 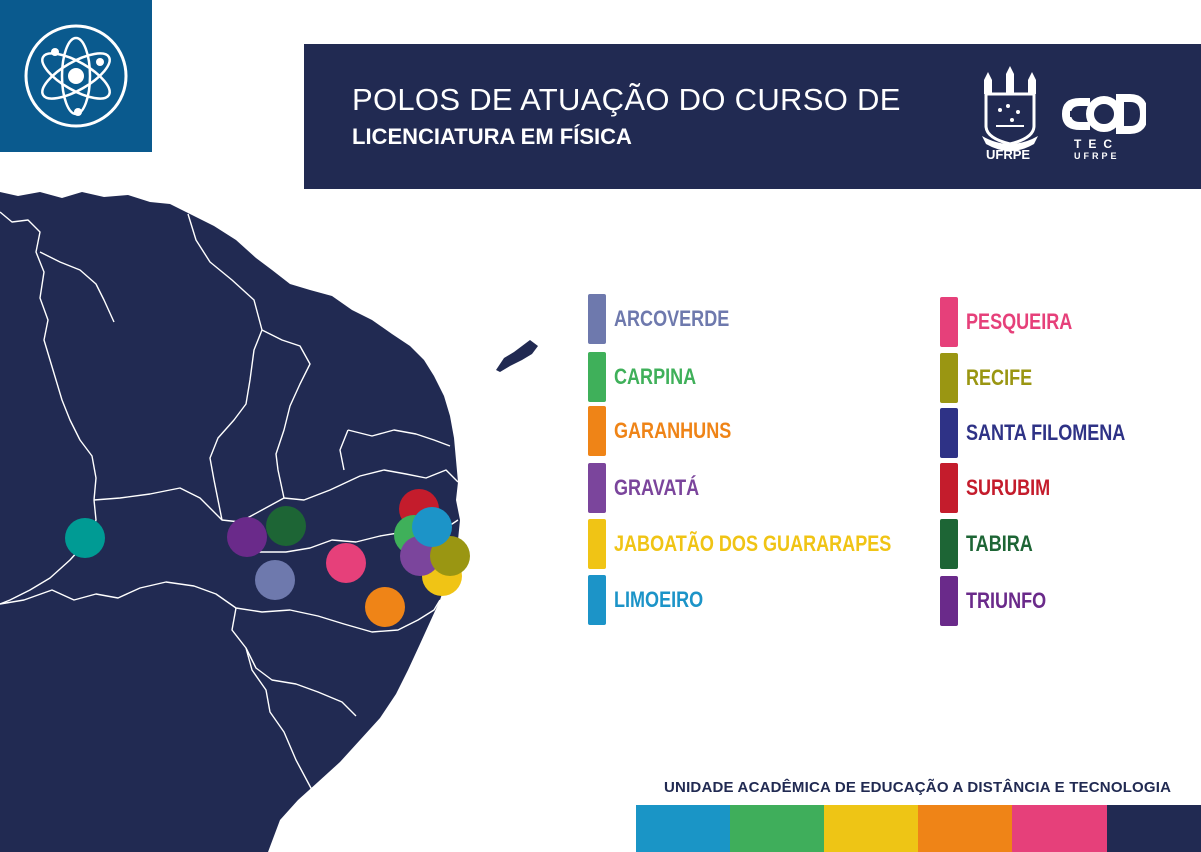 What do you see at coordinates (1097, 156) in the screenshot?
I see `tec-ufrpe-text: UFRPE` at bounding box center [1097, 156].